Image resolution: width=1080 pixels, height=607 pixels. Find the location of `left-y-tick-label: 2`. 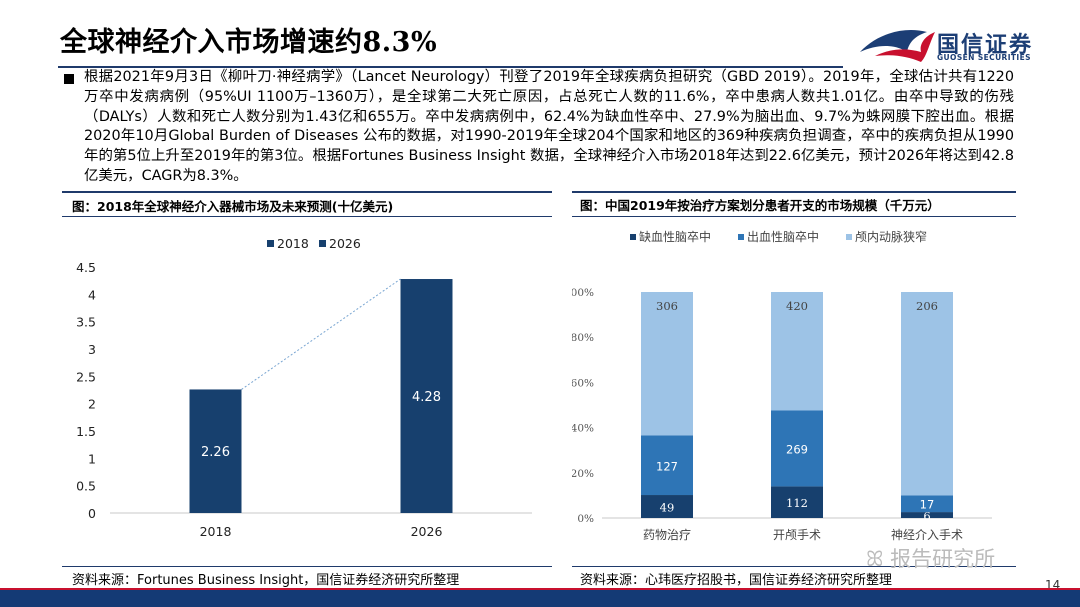

left-y-tick-label: 2 is located at coordinates (92, 404).